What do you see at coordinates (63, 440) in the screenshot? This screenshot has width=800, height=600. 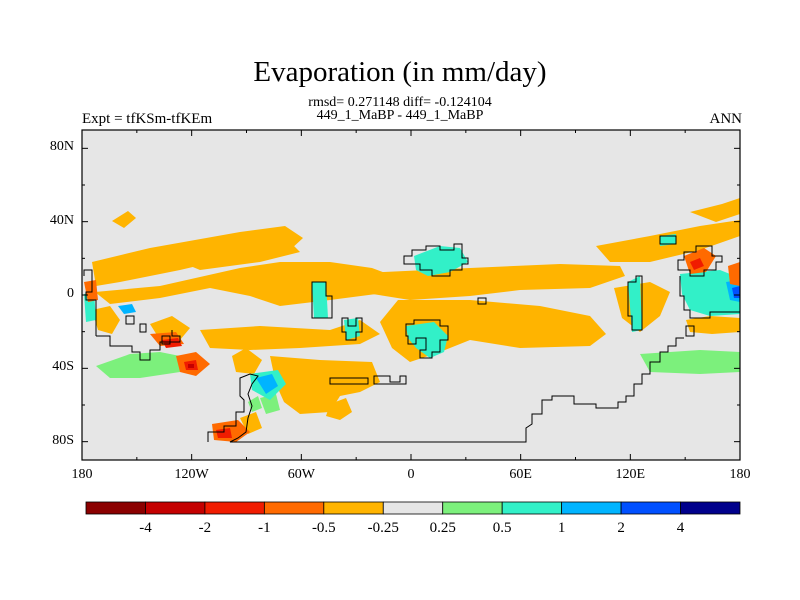 I see `y-tick-label: 80S` at bounding box center [63, 440].